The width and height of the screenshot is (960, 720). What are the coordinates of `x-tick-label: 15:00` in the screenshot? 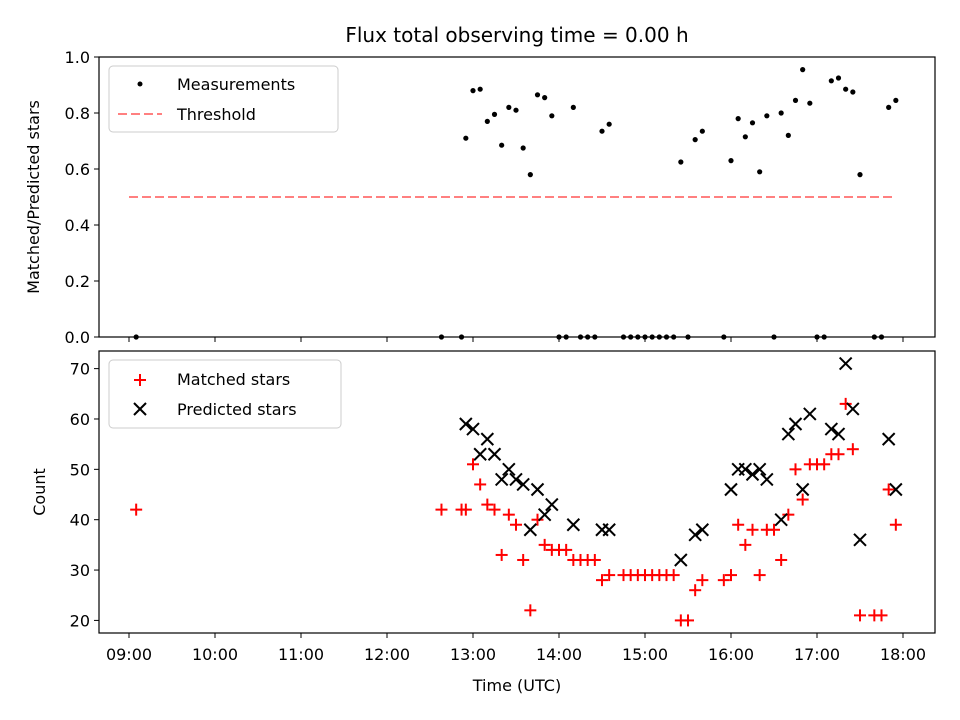 It's located at (645, 654).